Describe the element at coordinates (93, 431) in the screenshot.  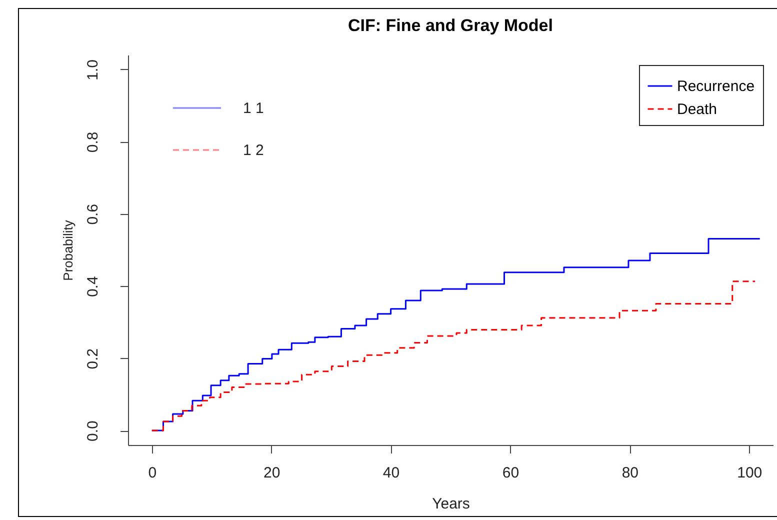
I see `y-tick-label: 0.0` at that location.